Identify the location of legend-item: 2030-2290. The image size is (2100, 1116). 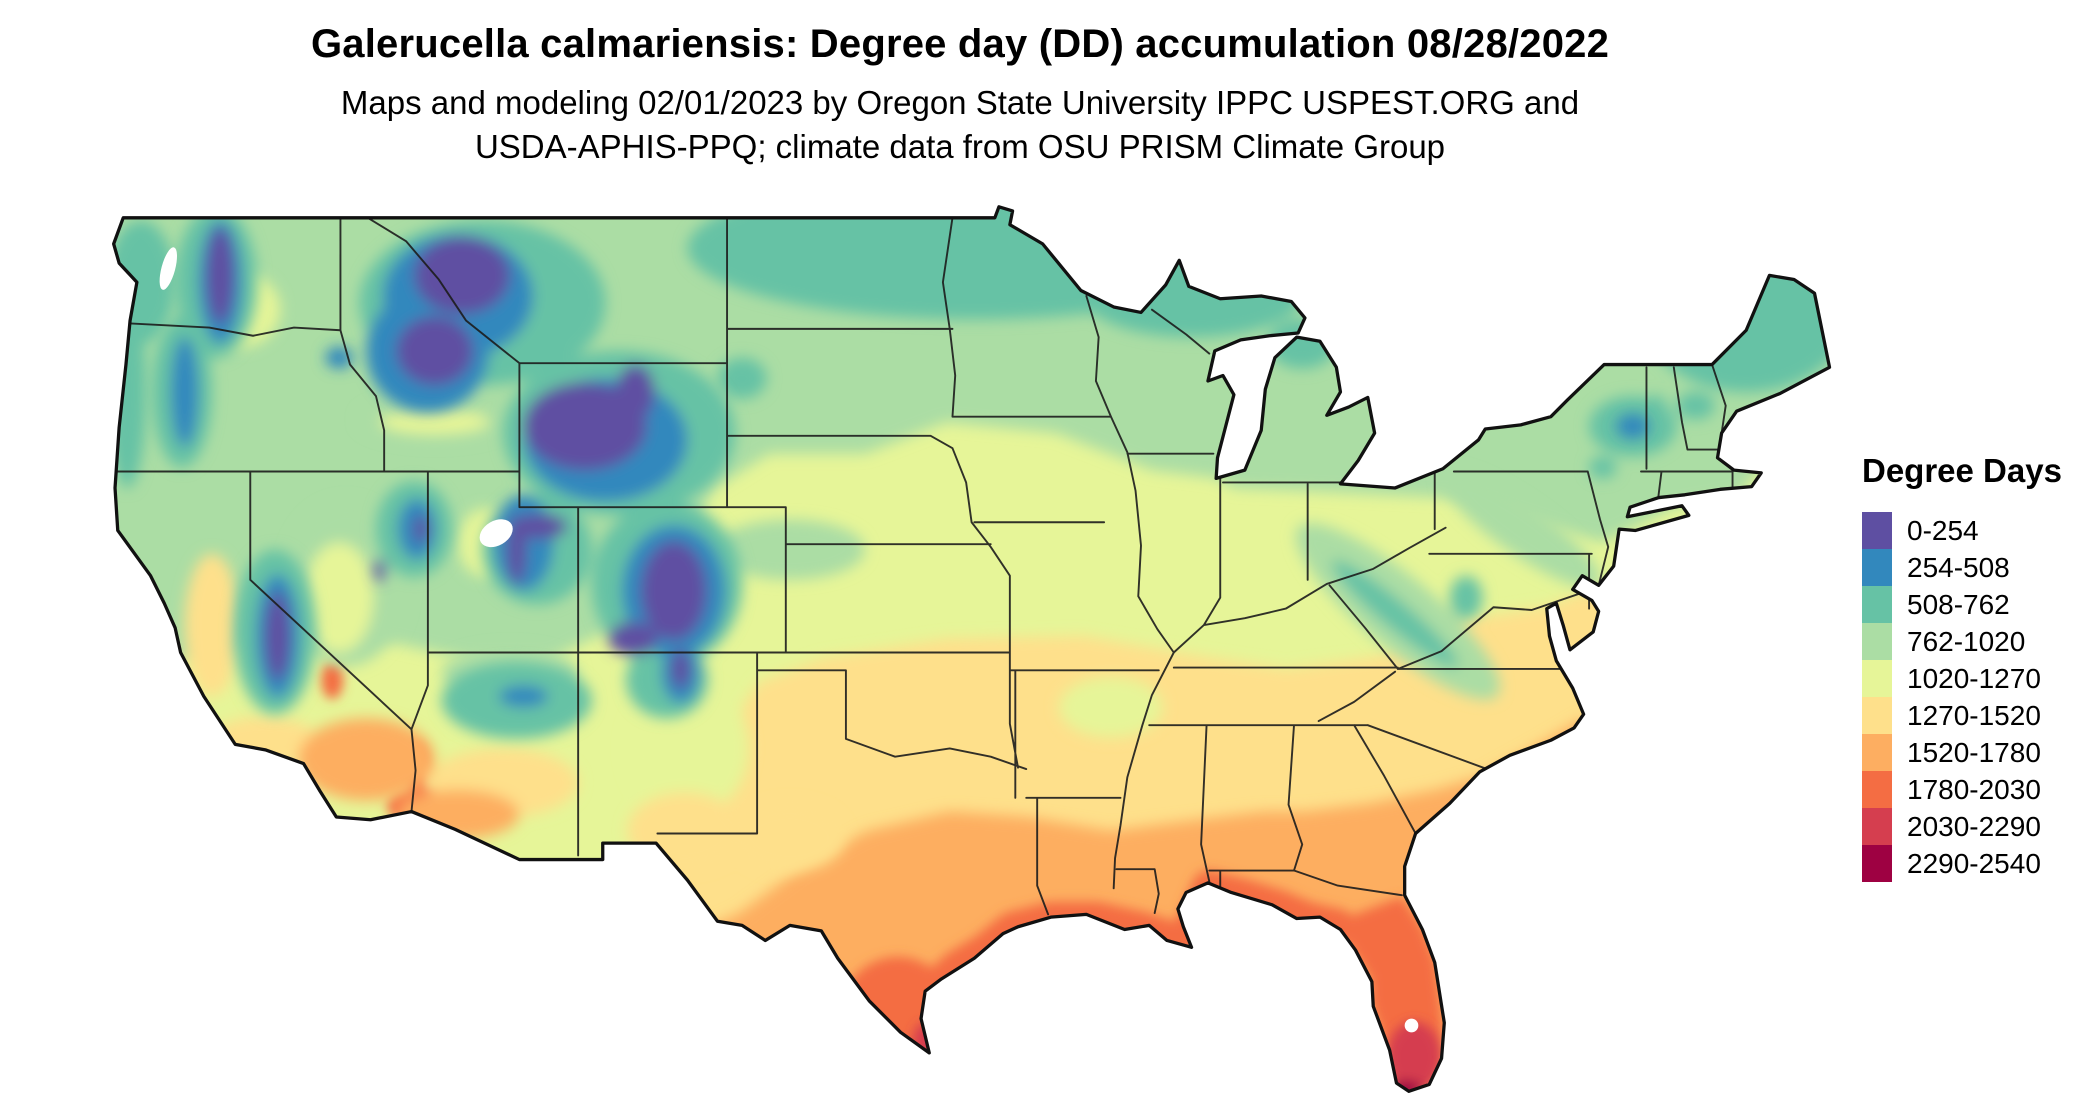
(1962, 826).